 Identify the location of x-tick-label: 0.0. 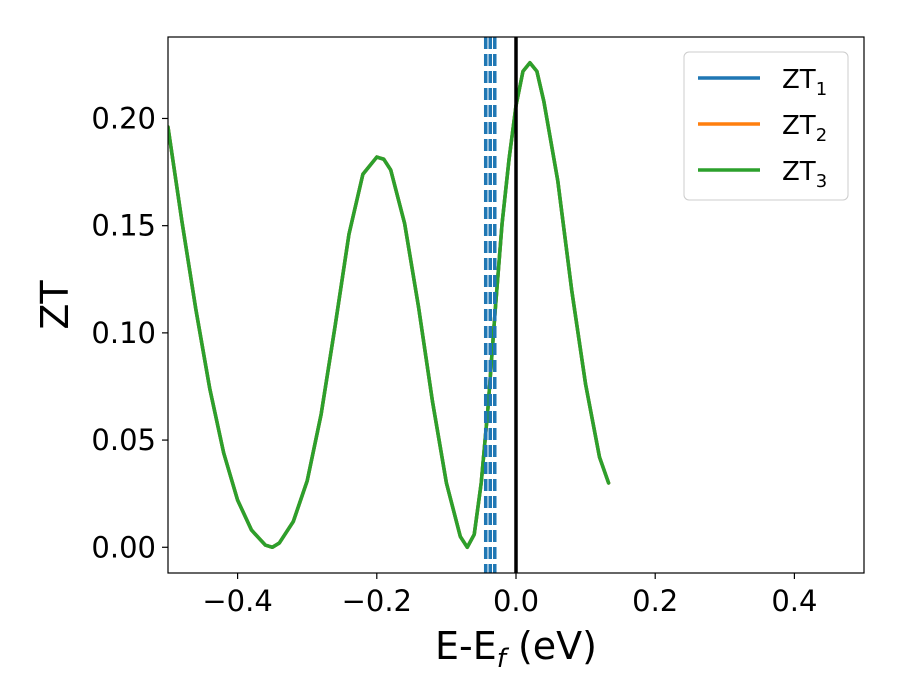
(516, 601).